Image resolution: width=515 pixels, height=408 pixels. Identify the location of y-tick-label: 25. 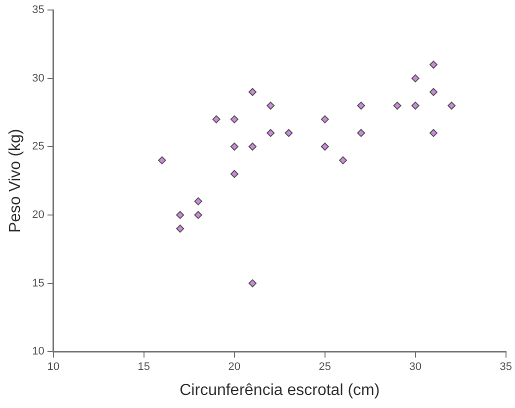
(38, 146).